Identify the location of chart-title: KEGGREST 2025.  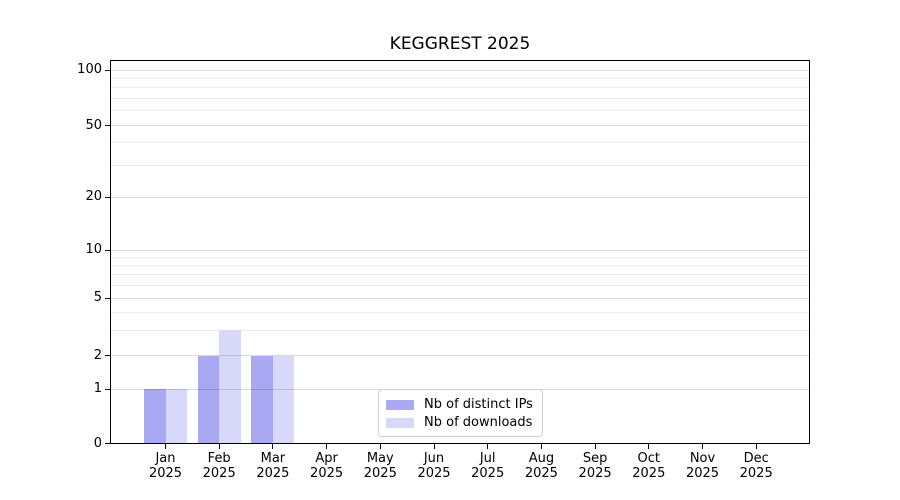
(460, 44).